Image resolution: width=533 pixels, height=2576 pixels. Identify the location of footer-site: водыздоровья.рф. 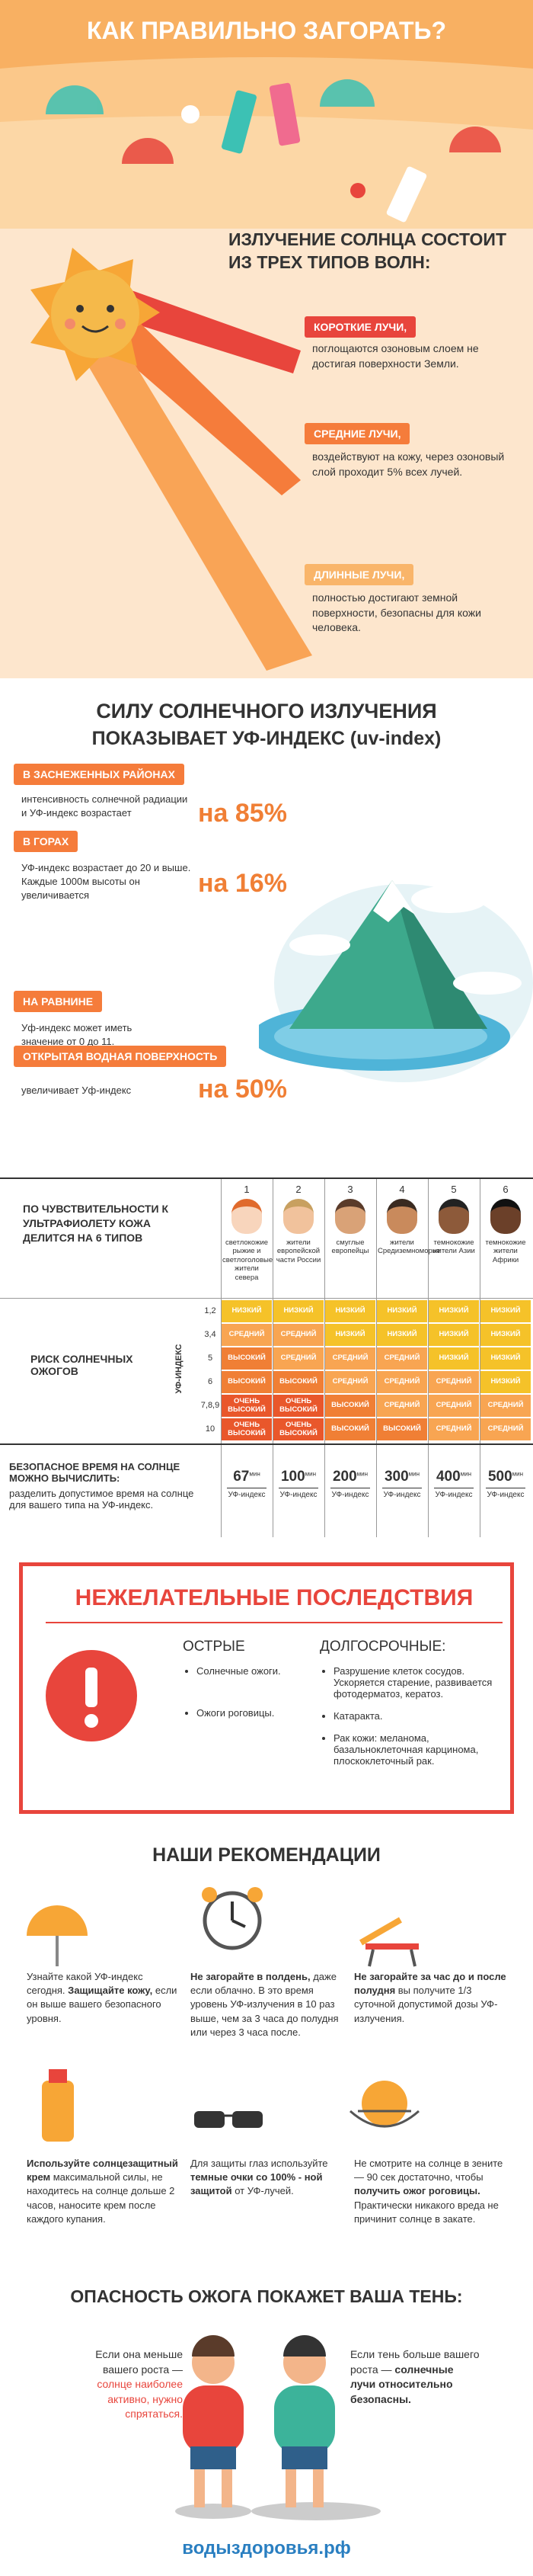
(266, 2548).